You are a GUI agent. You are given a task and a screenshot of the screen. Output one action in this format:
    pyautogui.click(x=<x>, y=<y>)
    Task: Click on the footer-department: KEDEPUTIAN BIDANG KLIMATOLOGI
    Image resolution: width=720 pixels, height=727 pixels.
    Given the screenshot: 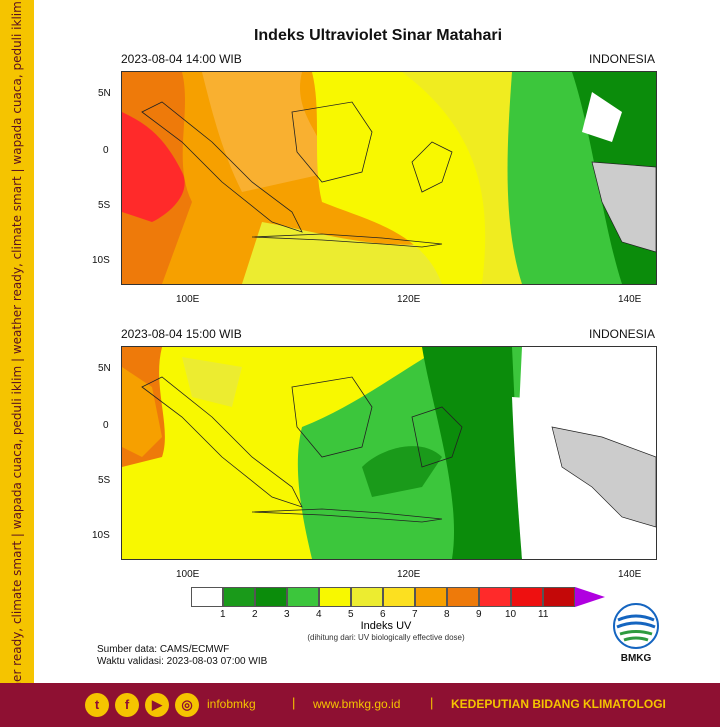 What is the action you would take?
    pyautogui.click(x=558, y=704)
    